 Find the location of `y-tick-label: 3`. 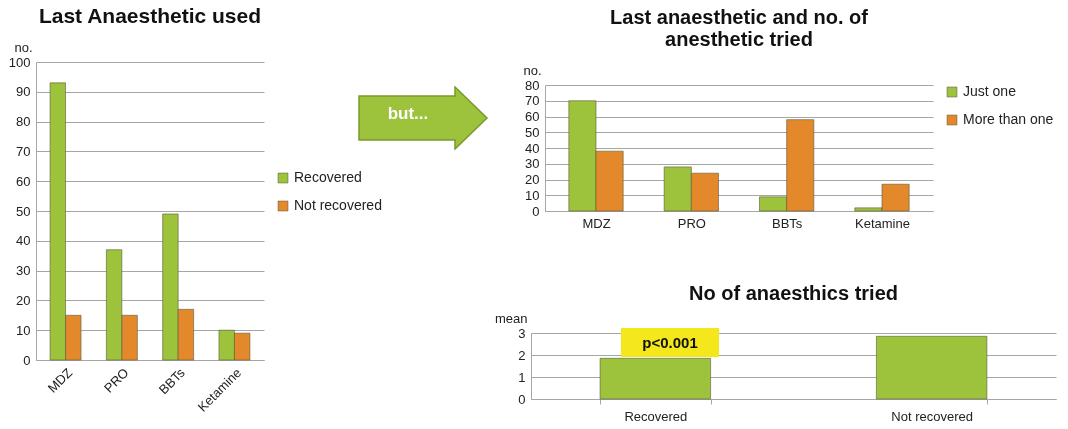

y-tick-label: 3 is located at coordinates (522, 333).